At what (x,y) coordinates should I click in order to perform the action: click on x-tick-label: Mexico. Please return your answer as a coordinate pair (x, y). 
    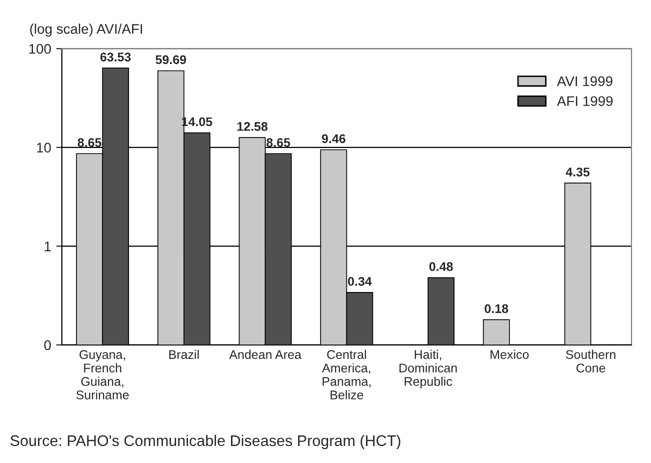
    Looking at the image, I should click on (509, 354).